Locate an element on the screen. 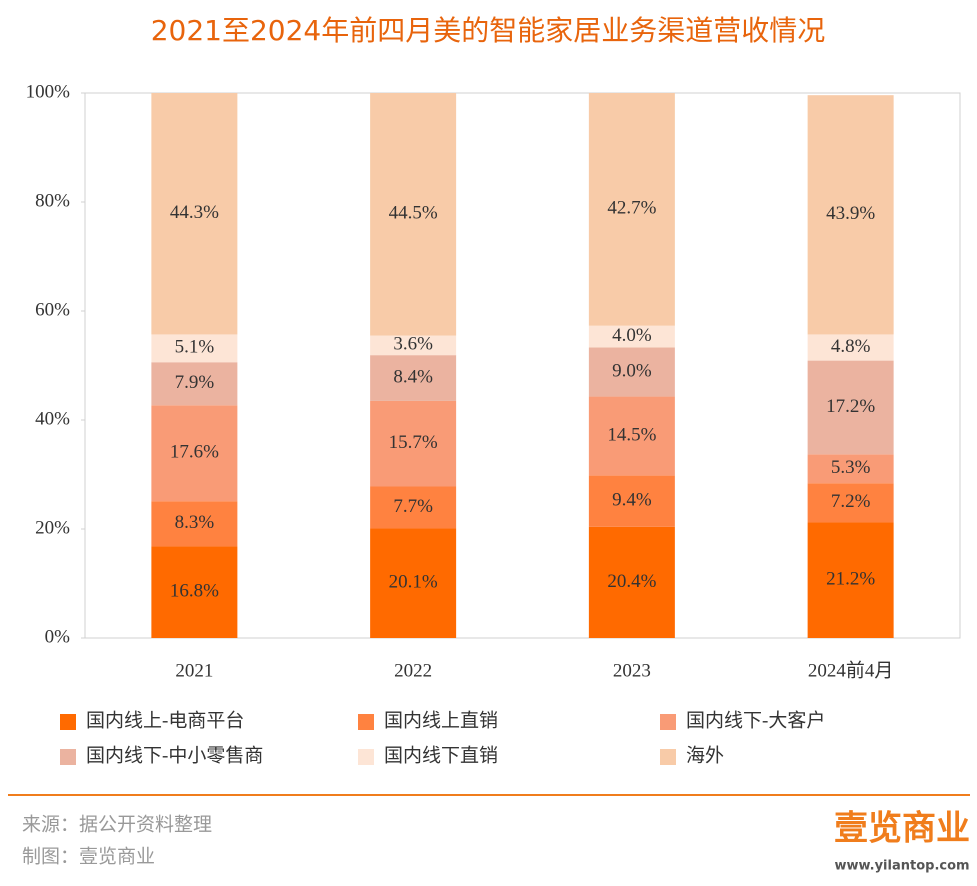  legend-label: 国内线下直销 is located at coordinates (441, 755).